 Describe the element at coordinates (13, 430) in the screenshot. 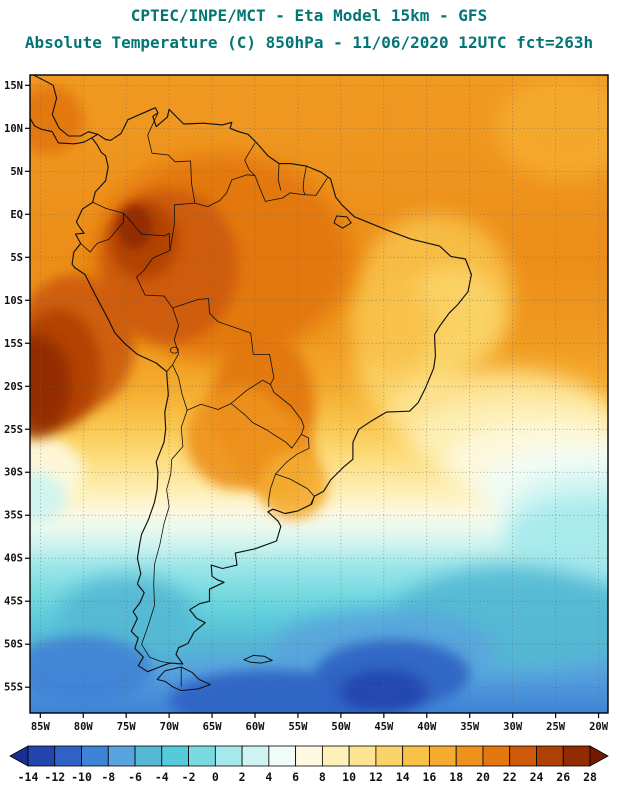

I see `lat-tick-label: 25S` at that location.